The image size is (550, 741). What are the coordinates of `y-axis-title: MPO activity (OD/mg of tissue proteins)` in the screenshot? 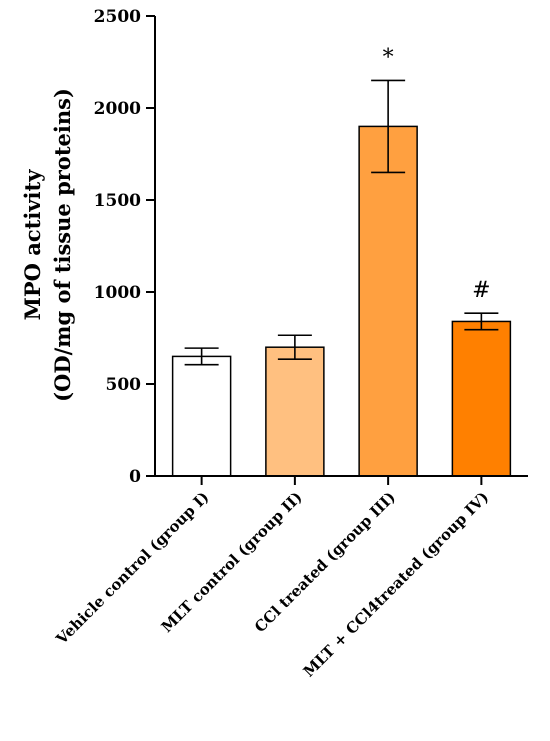 It's located at (47, 245).